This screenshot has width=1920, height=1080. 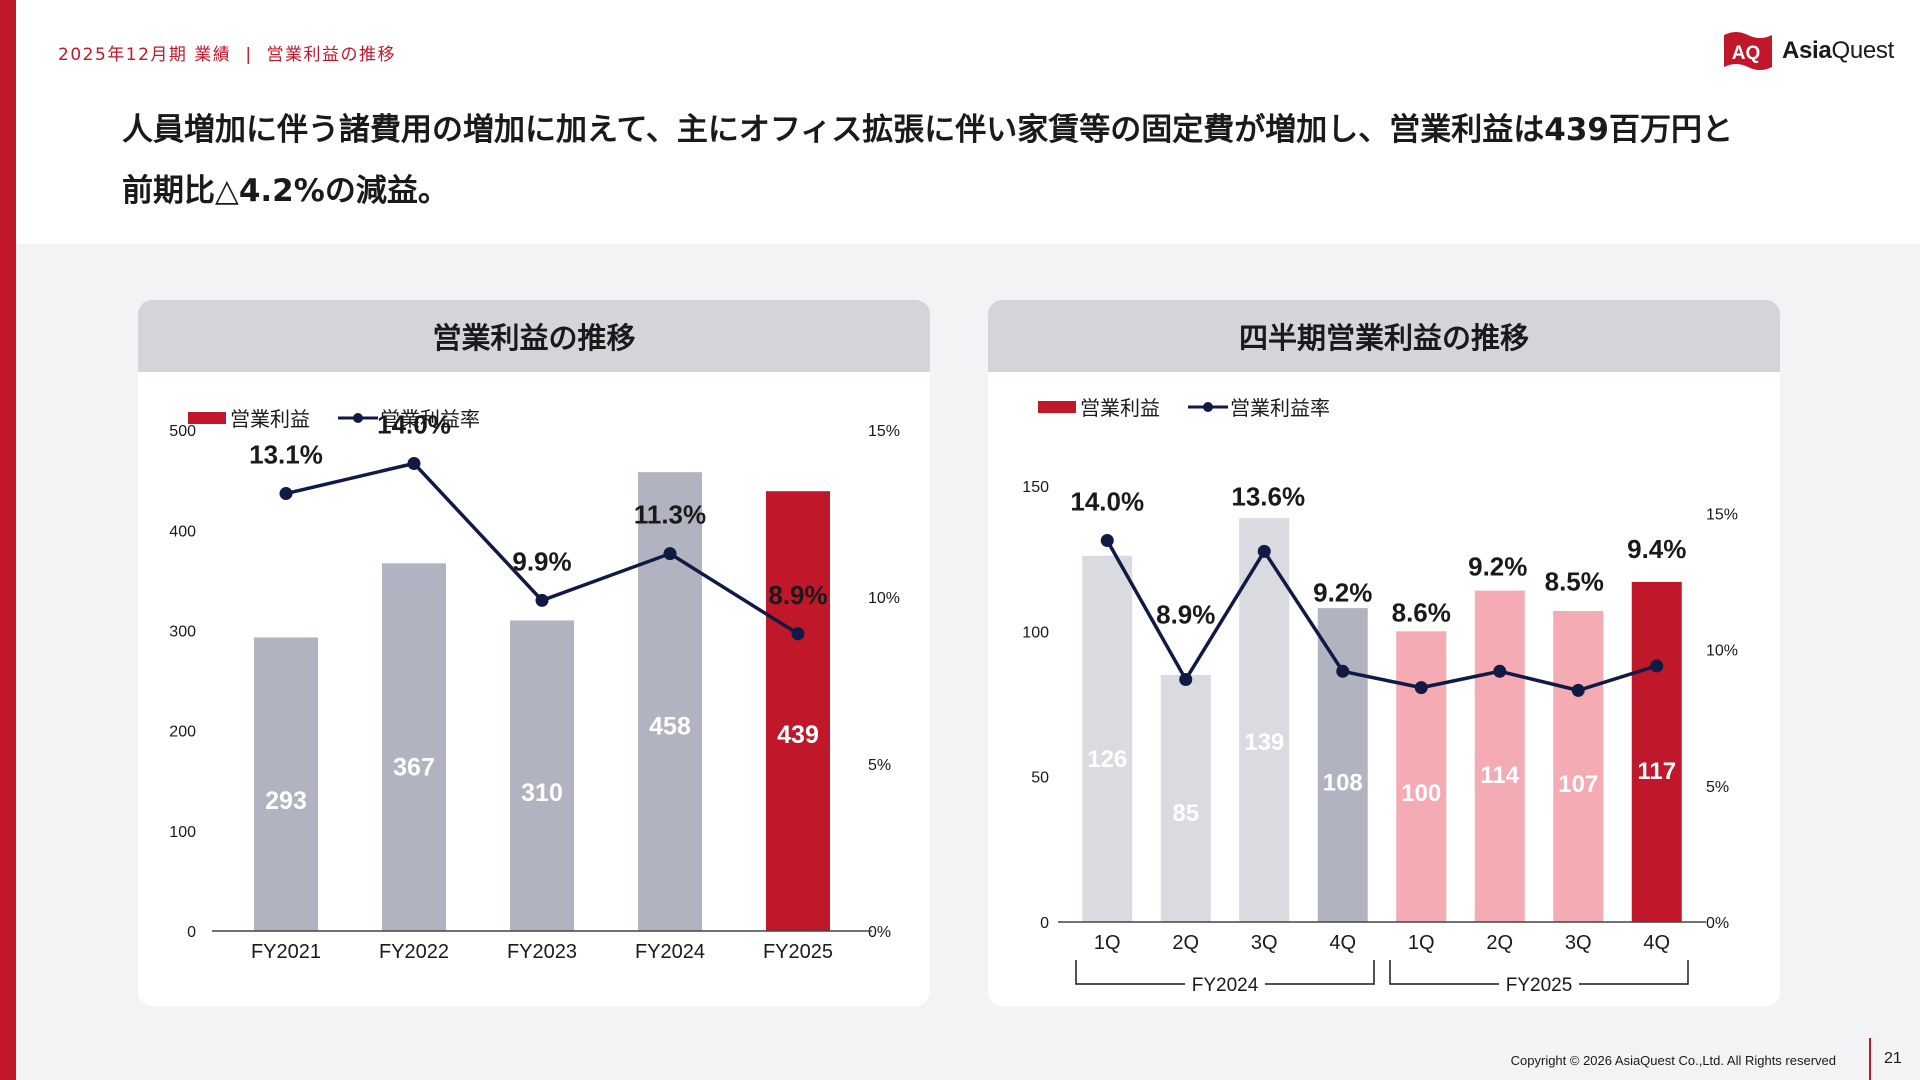 What do you see at coordinates (1893, 1058) in the screenshot?
I see `page-number: 21` at bounding box center [1893, 1058].